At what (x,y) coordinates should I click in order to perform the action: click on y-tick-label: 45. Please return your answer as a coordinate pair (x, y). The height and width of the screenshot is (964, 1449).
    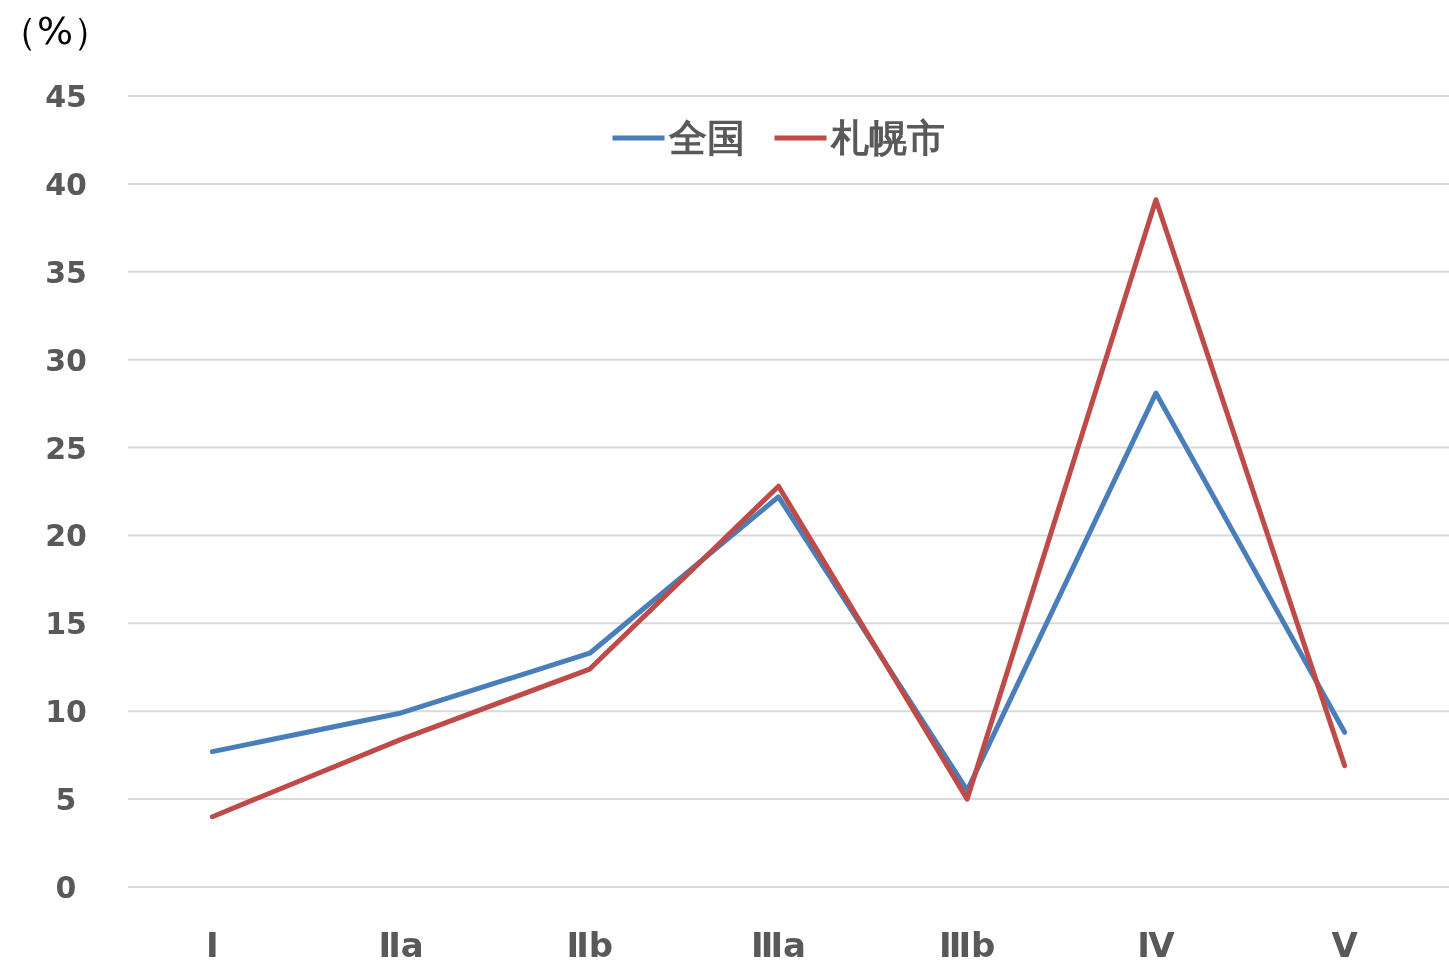
    Looking at the image, I should click on (66, 96).